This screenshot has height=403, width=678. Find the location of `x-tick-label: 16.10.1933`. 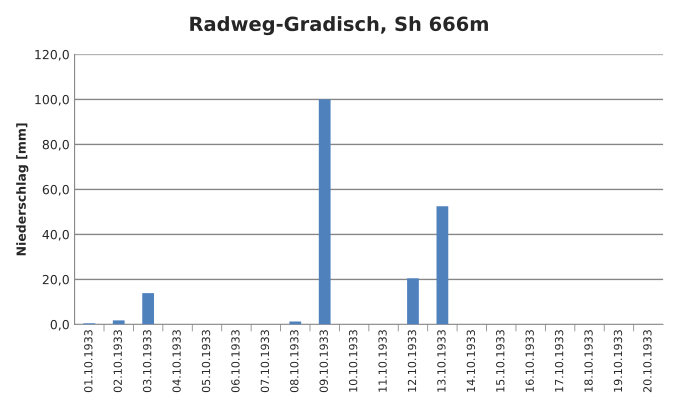

x-tick-label: 16.10.1933 is located at coordinates (529, 361).